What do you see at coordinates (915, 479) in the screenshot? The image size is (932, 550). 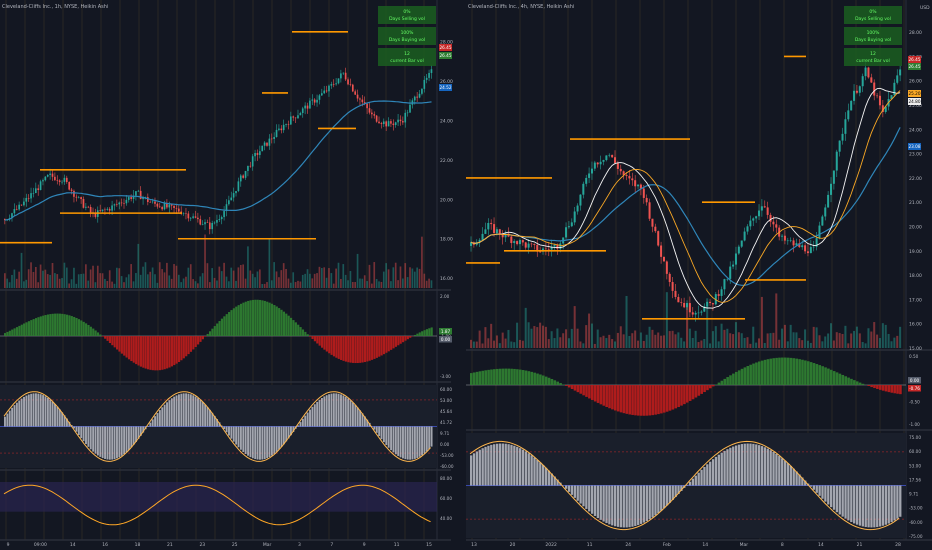 I see `right-osc2-tick: 17.56` at bounding box center [915, 479].